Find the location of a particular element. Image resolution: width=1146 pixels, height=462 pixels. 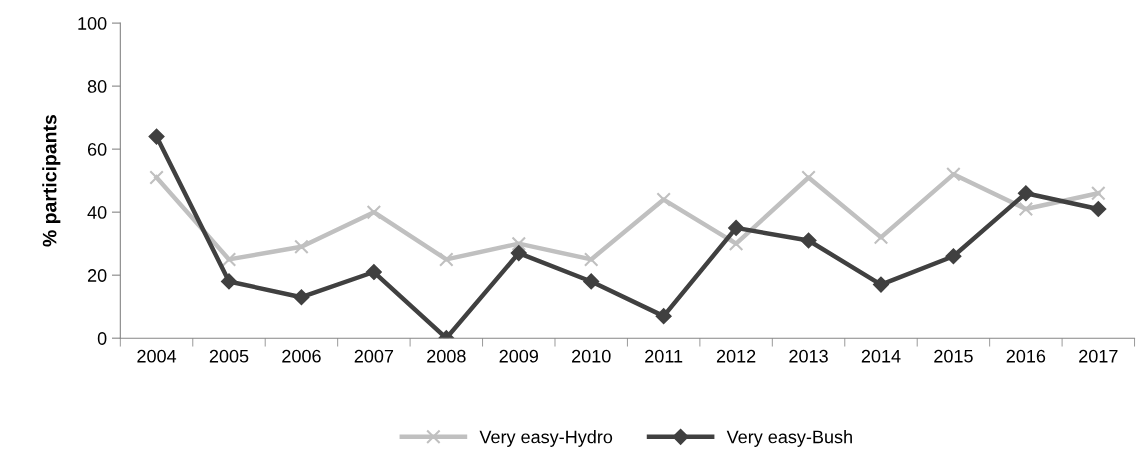

y-tick-label: 20 is located at coordinates (97, 275).